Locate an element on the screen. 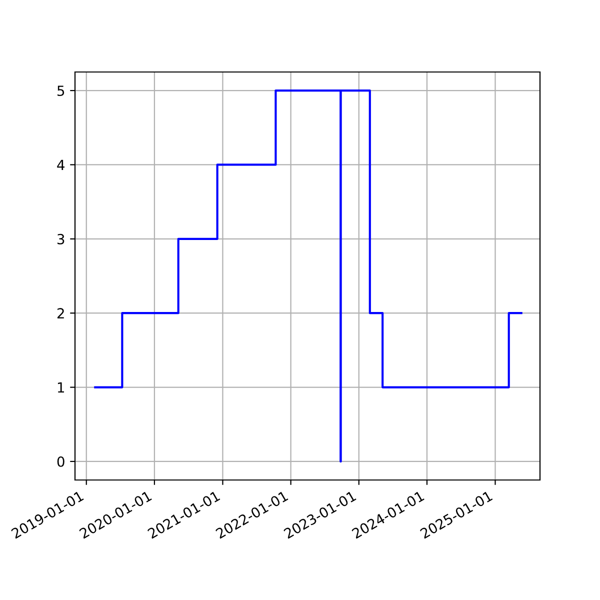 This screenshot has width=600, height=600. y-tick-label: 5 is located at coordinates (61, 91).